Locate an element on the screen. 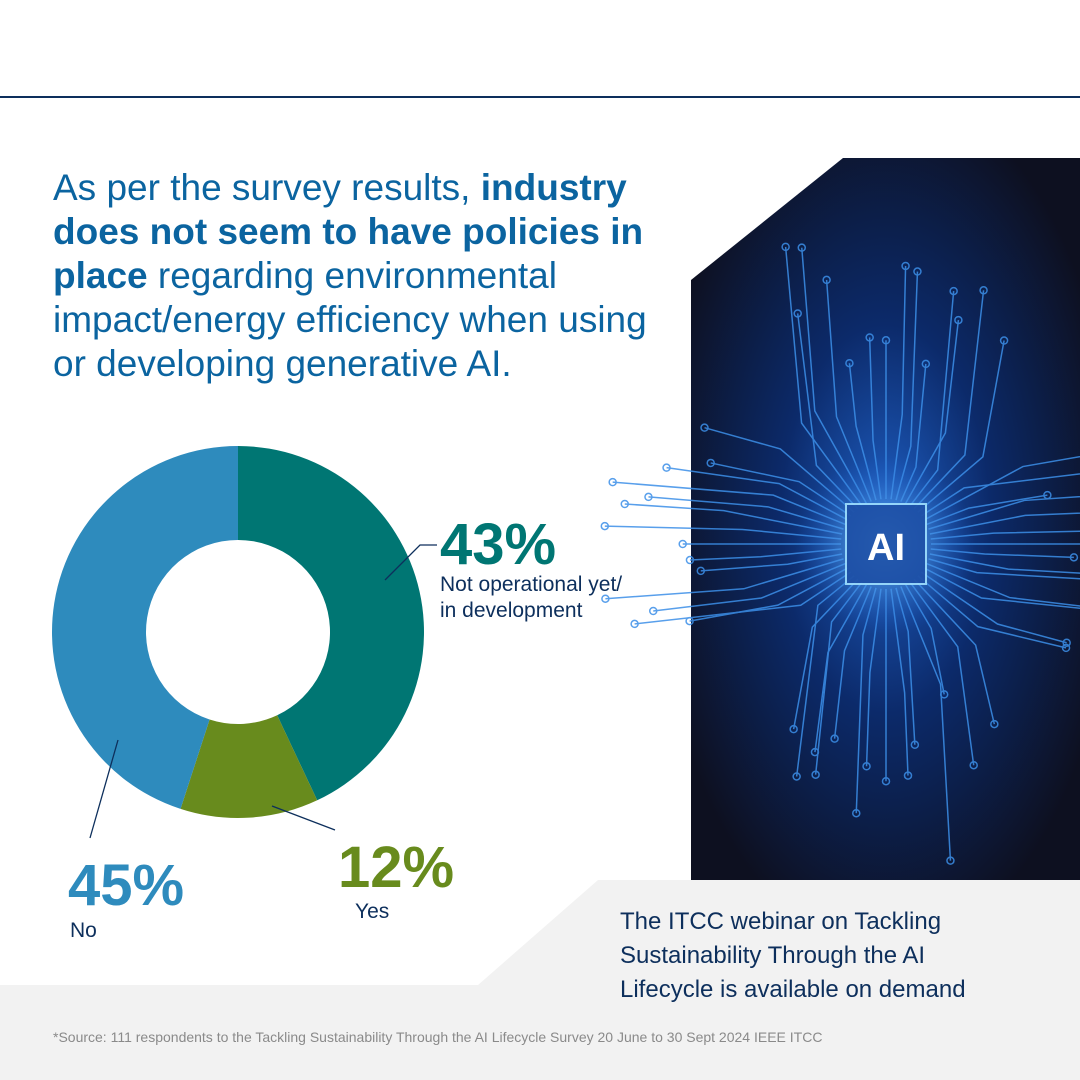 The width and height of the screenshot is (1080, 1080). category-label-not-operational: Not operational yet/in development is located at coordinates (531, 598).